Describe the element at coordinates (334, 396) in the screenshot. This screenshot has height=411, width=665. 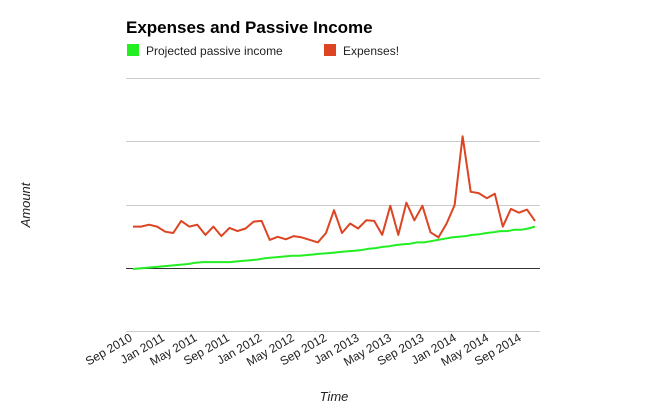
I see `x-axis-title: Time` at that location.